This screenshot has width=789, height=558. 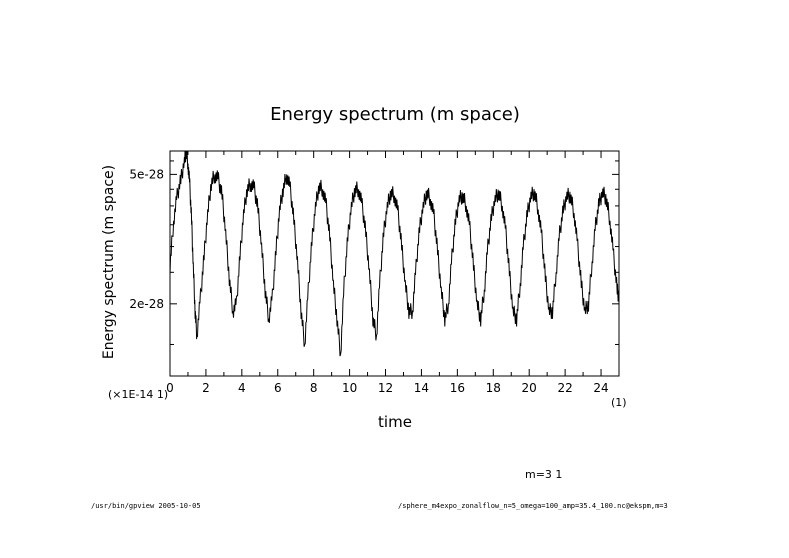 What do you see at coordinates (146, 304) in the screenshot?
I see `y-tick-label: 2e-28` at bounding box center [146, 304].